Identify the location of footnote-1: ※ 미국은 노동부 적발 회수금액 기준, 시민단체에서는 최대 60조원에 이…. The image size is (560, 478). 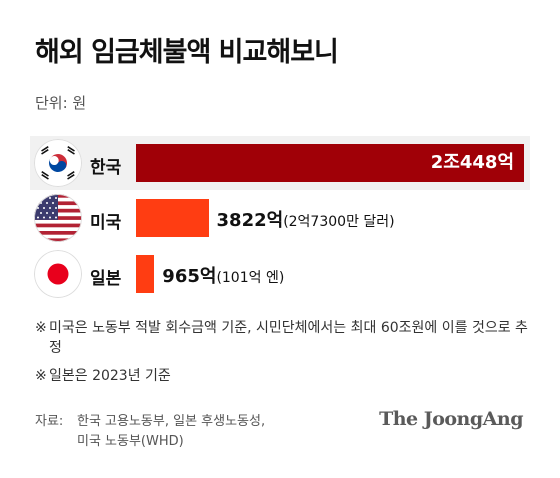
(285, 338).